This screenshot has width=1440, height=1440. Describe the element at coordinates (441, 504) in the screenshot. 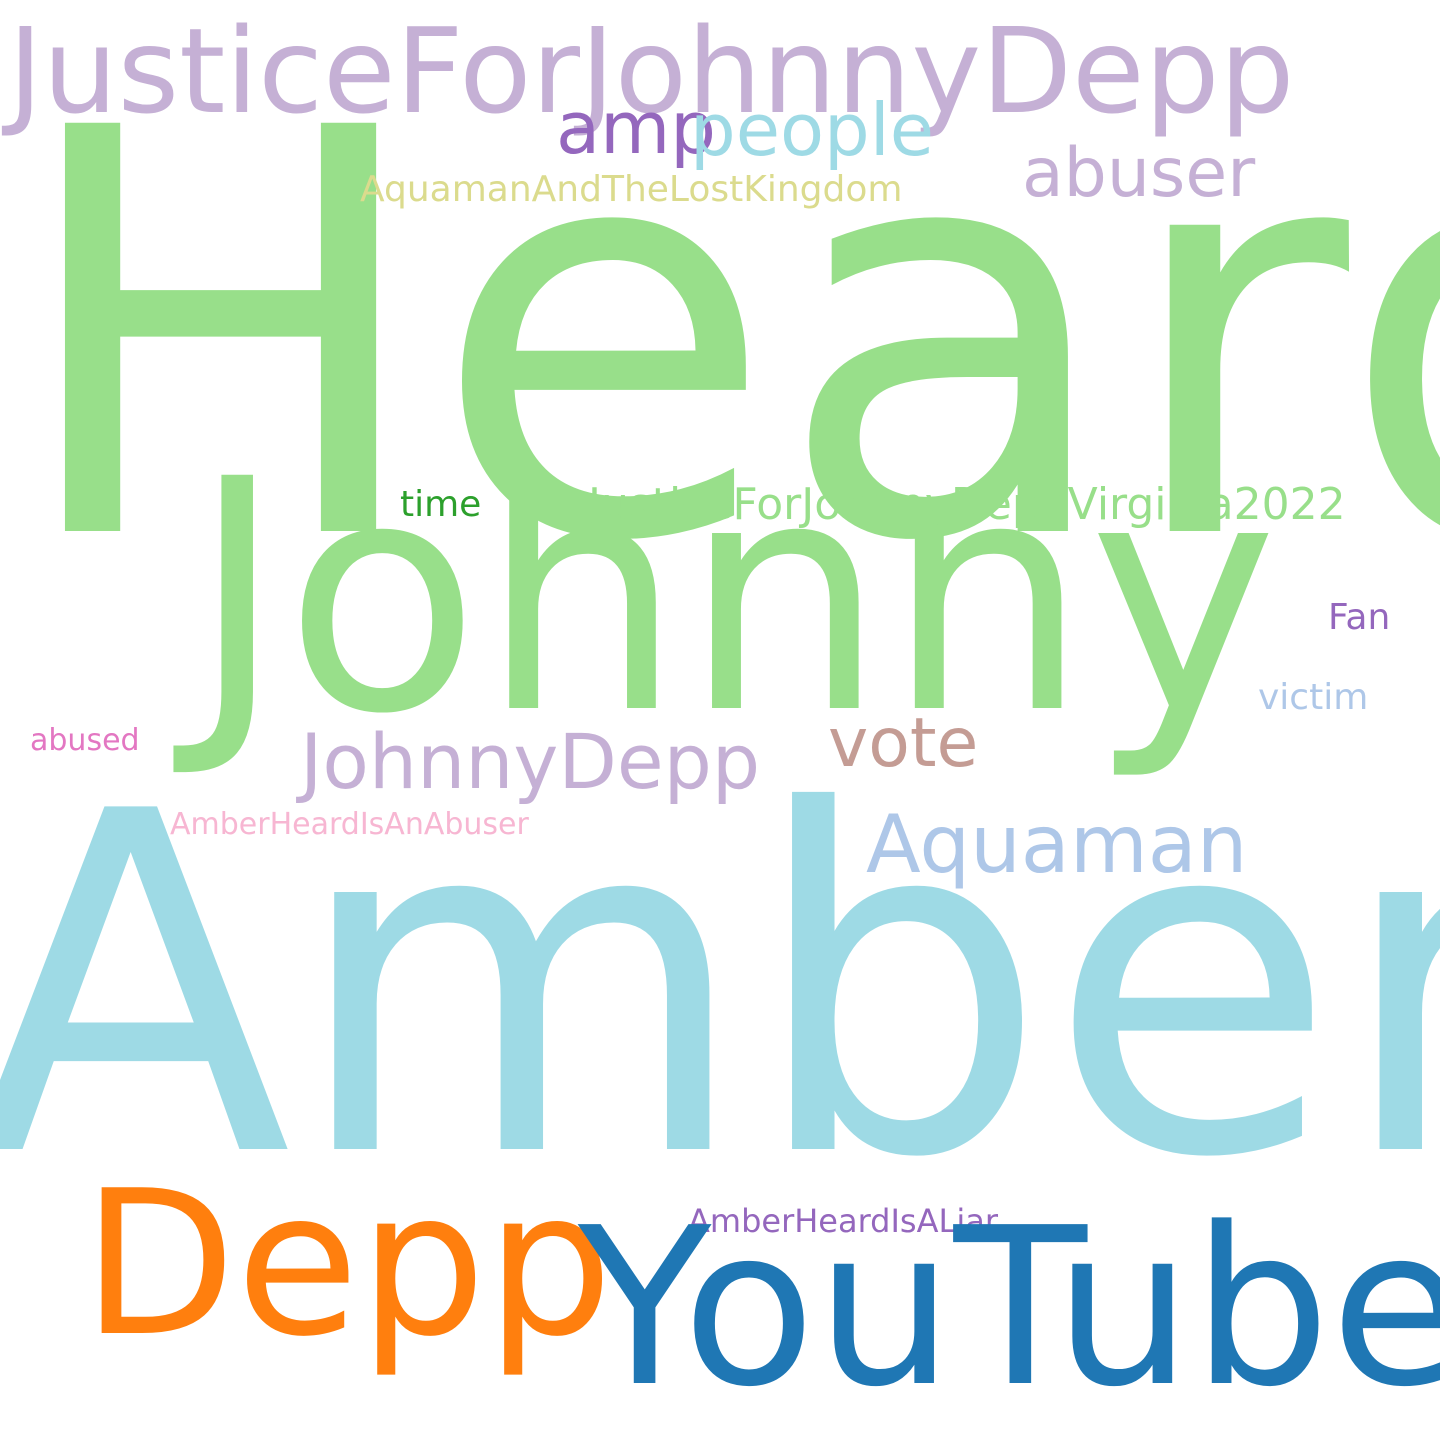

I see `word-time: time` at that location.